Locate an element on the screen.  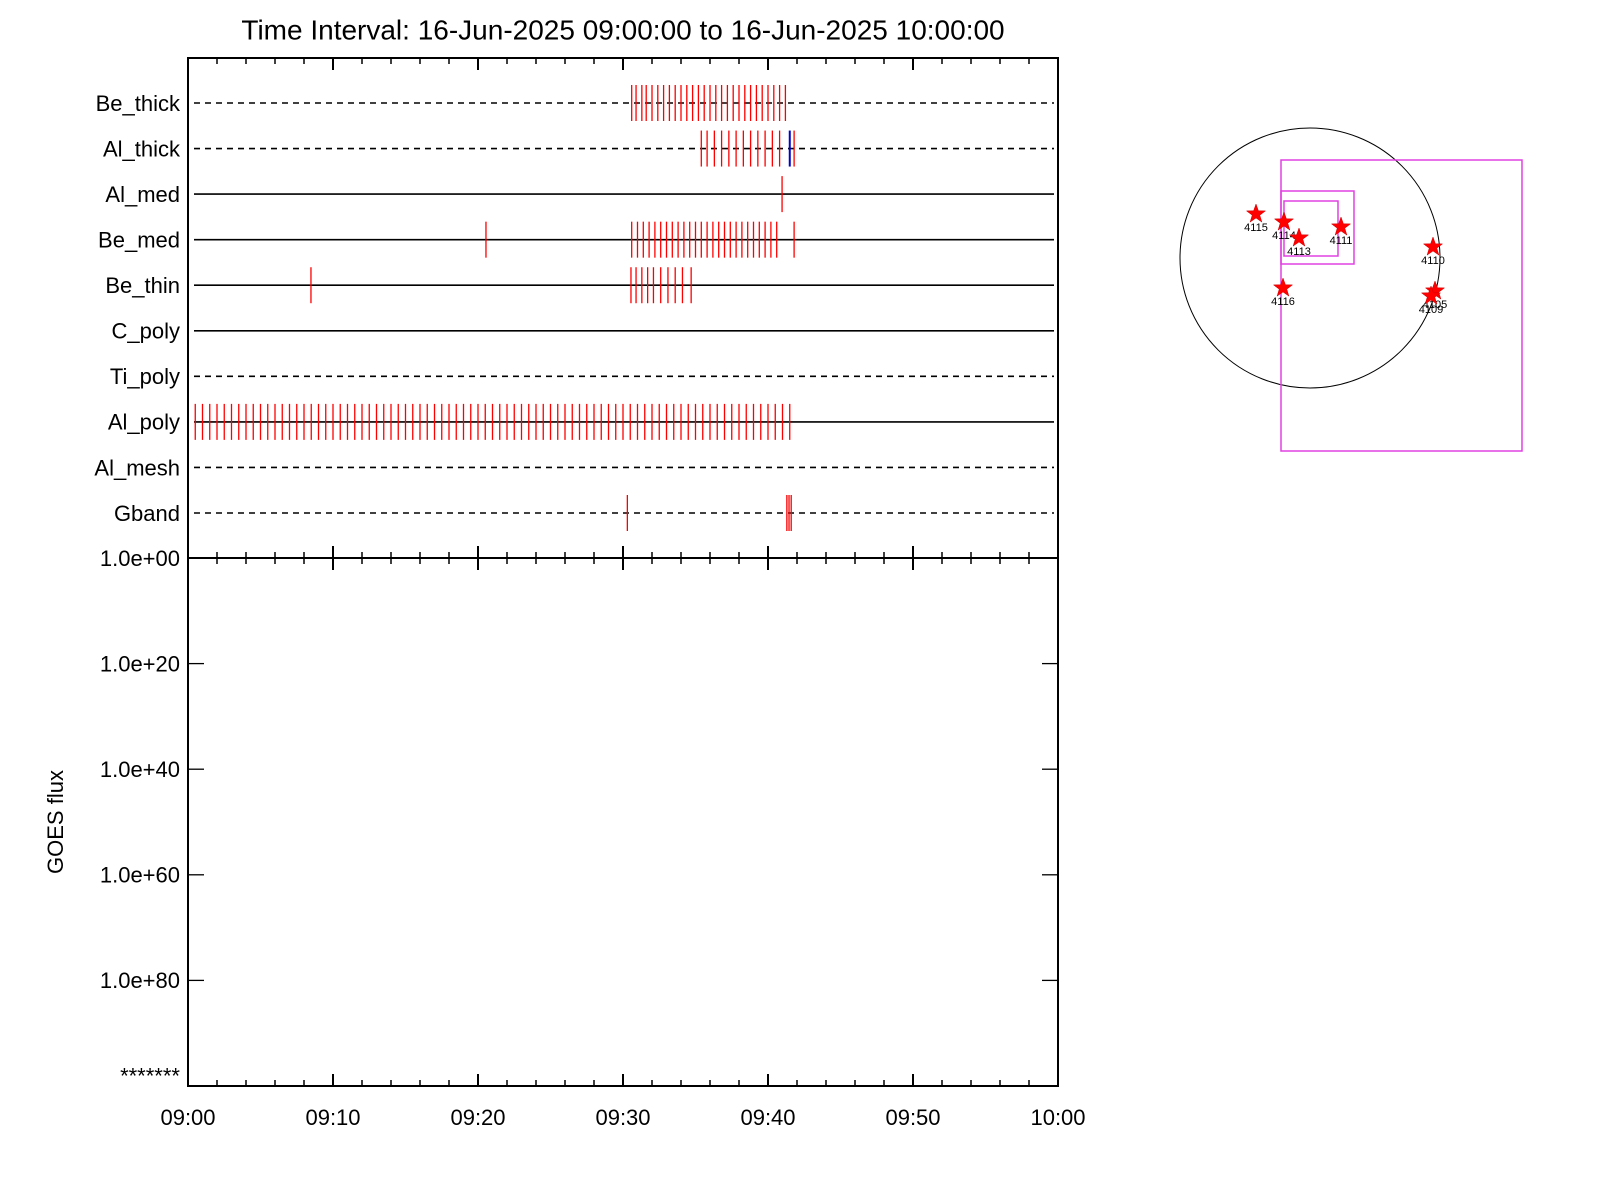
x-tick-label: 09:10 is located at coordinates (332, 1117).